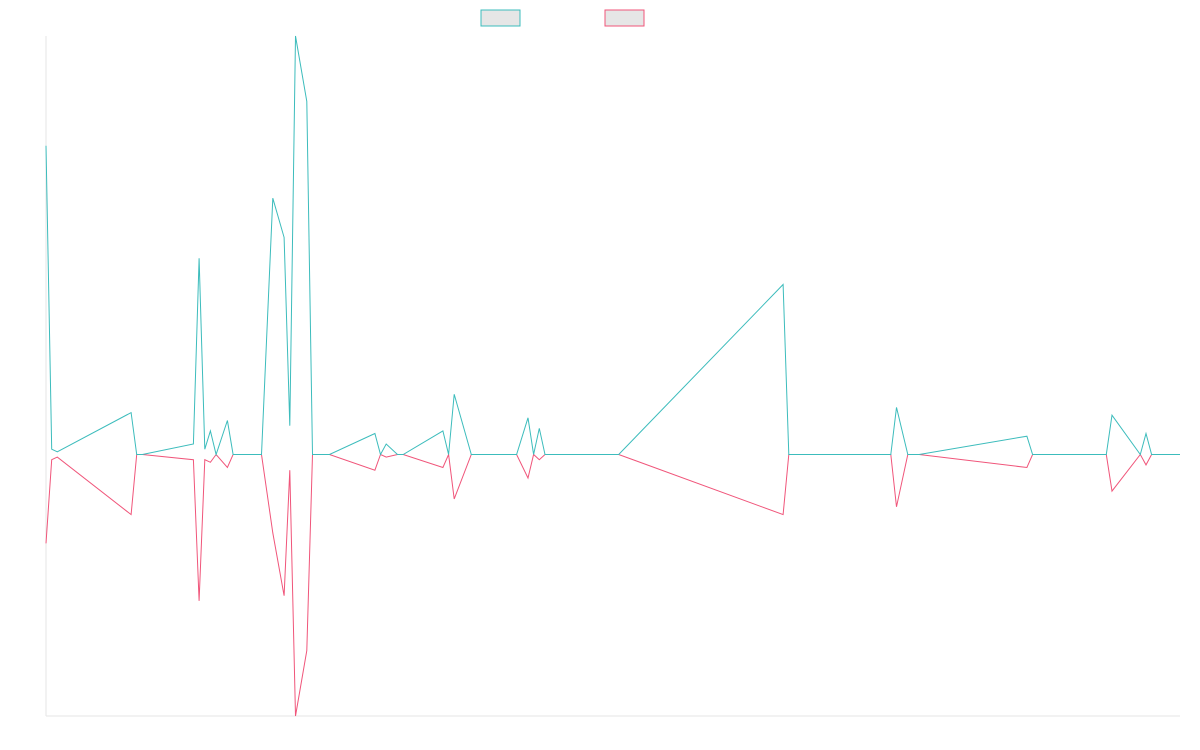 This screenshot has height=750, width=1200. Describe the element at coordinates (624, 18) in the screenshot. I see `legend-swatch-series-b` at that location.